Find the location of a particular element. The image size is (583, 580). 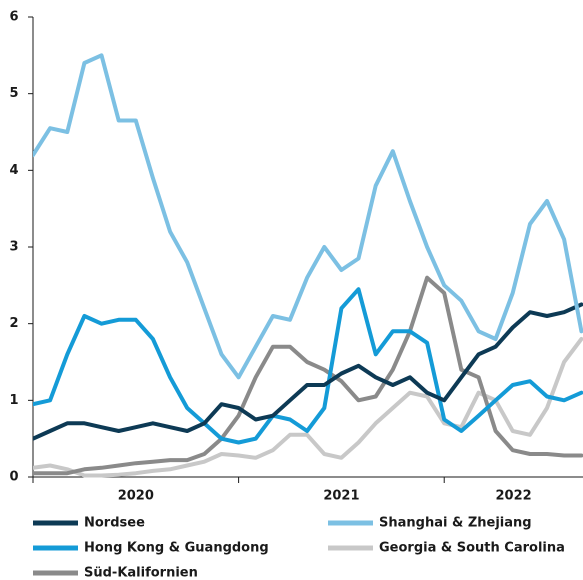

y-tick-label: 4 is located at coordinates (13, 170).